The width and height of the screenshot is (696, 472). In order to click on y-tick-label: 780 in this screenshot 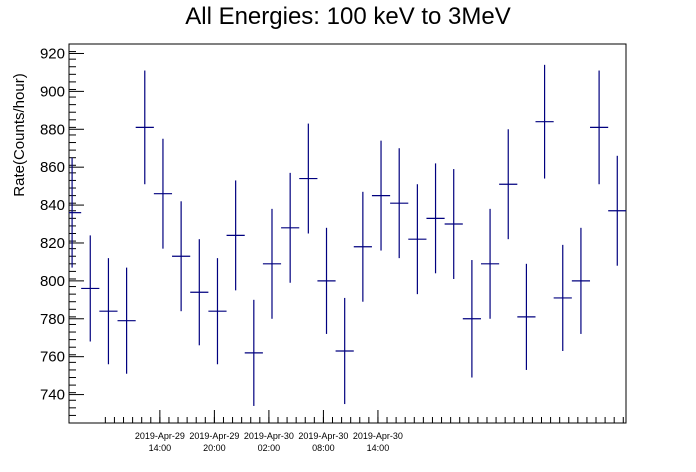, I will do `click(52, 319)`.